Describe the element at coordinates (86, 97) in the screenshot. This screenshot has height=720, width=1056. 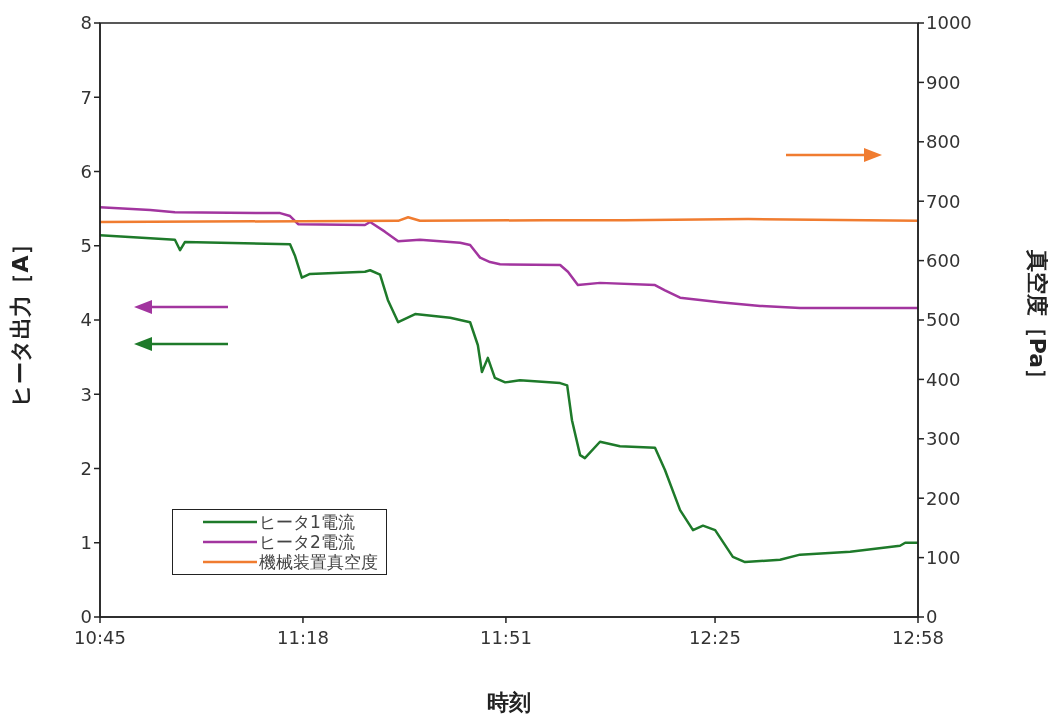
I see `y-tick-label: 7` at that location.